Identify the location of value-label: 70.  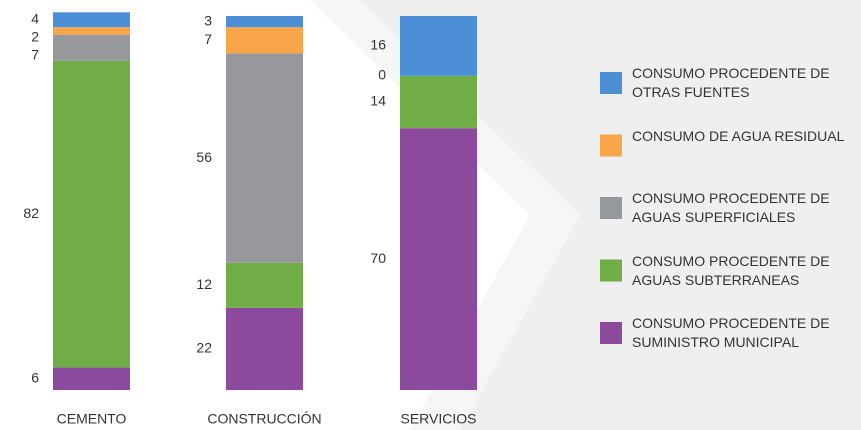
(378, 258).